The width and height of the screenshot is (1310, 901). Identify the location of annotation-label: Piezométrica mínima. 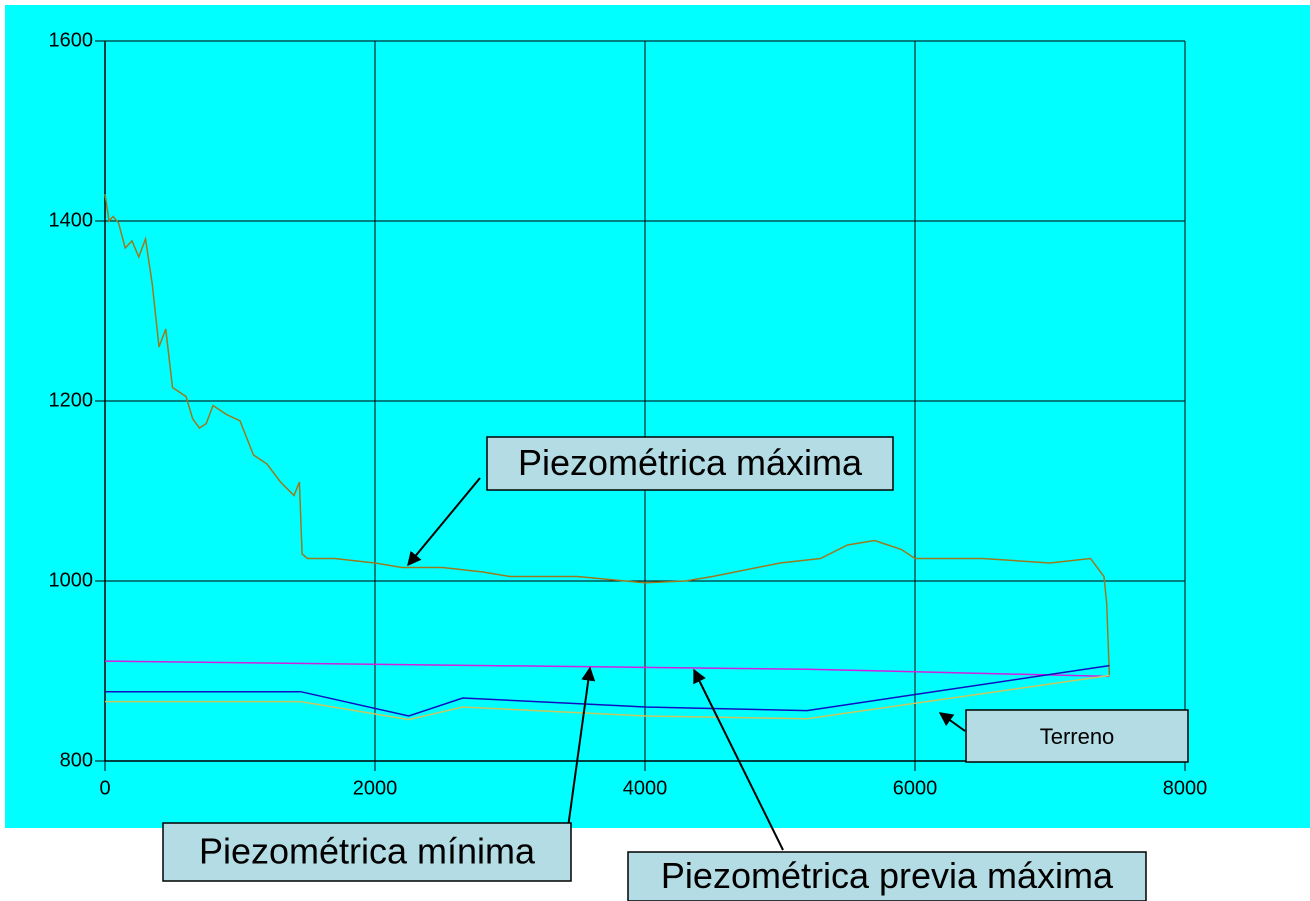
(367, 851).